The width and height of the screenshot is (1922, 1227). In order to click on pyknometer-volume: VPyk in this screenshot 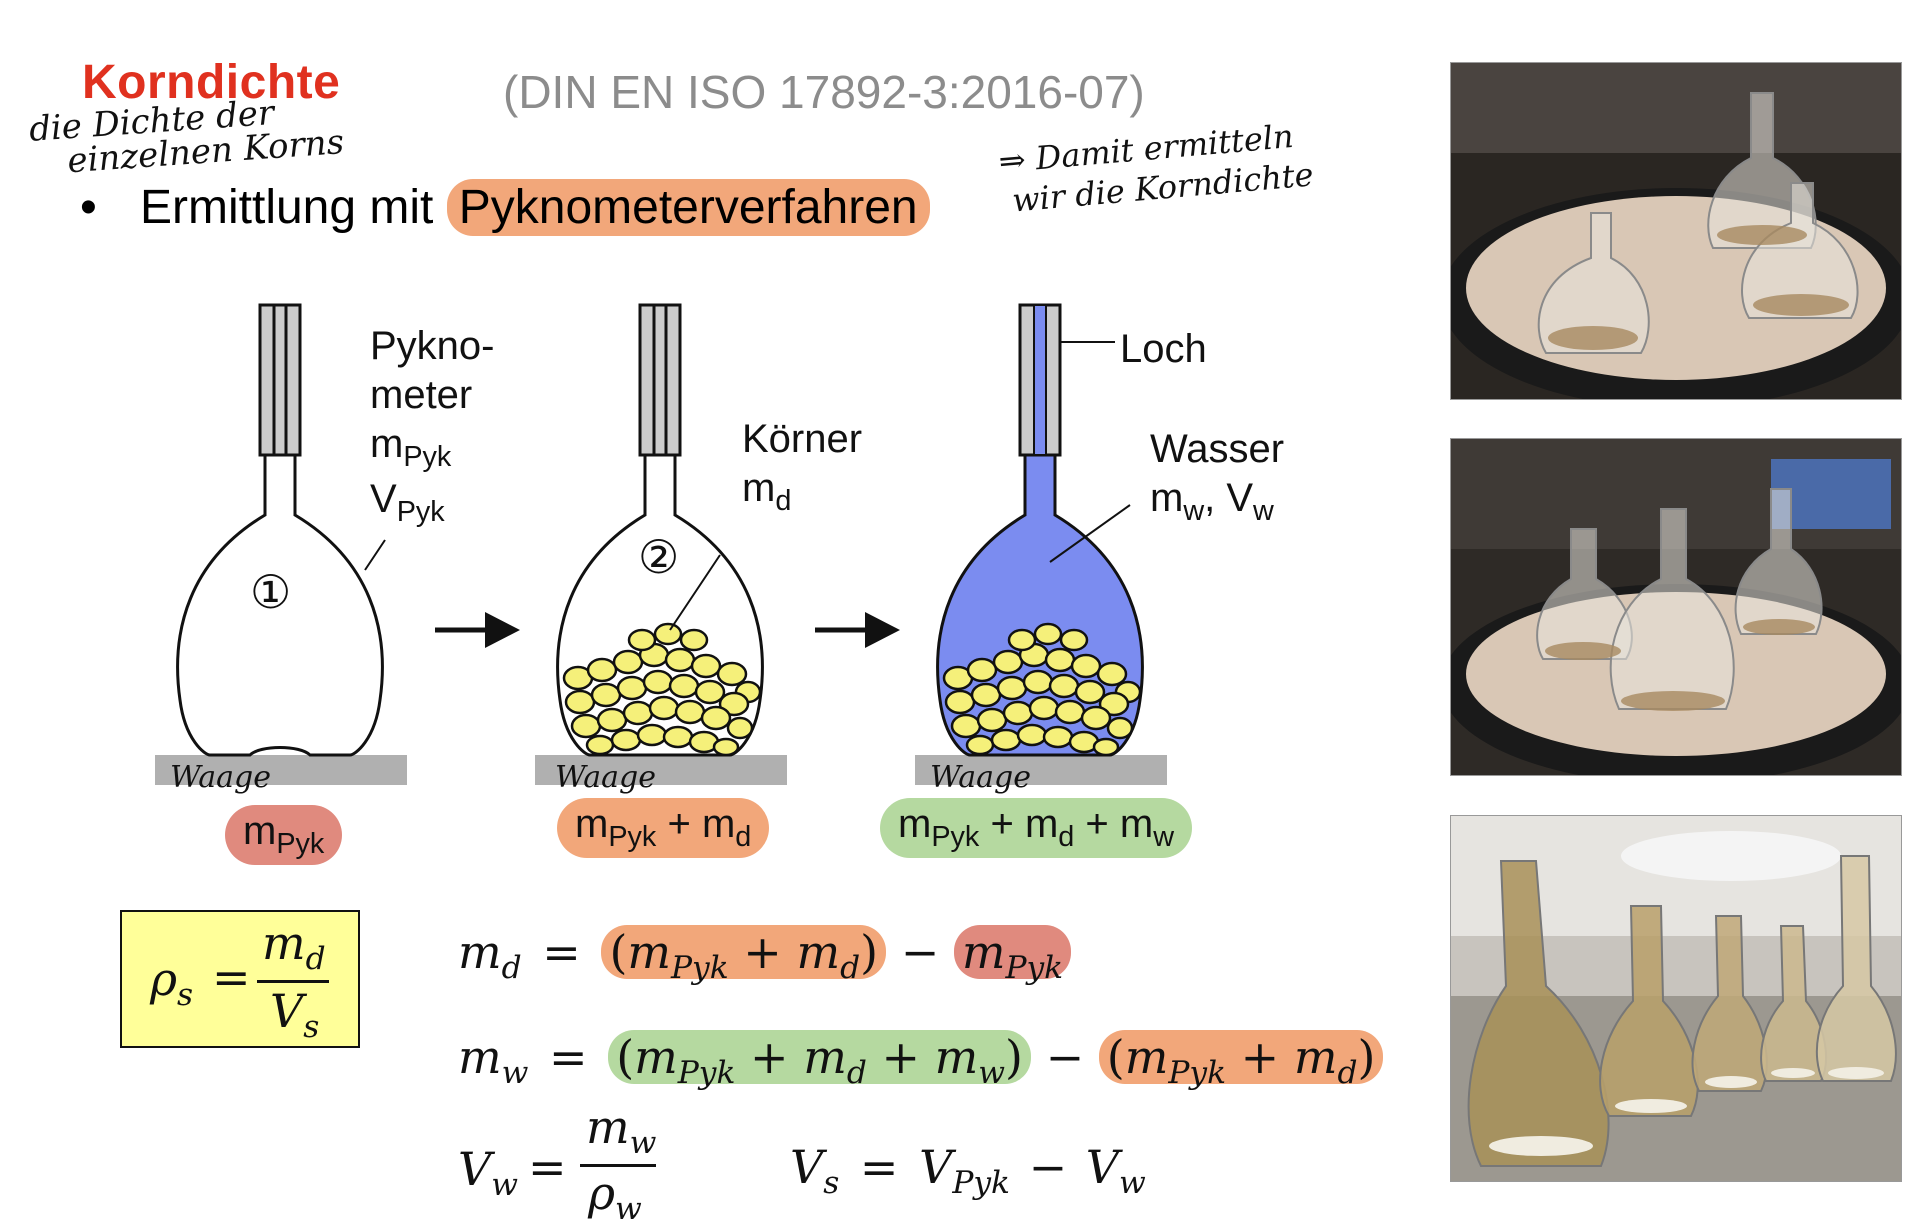, I will do `click(407, 502)`.